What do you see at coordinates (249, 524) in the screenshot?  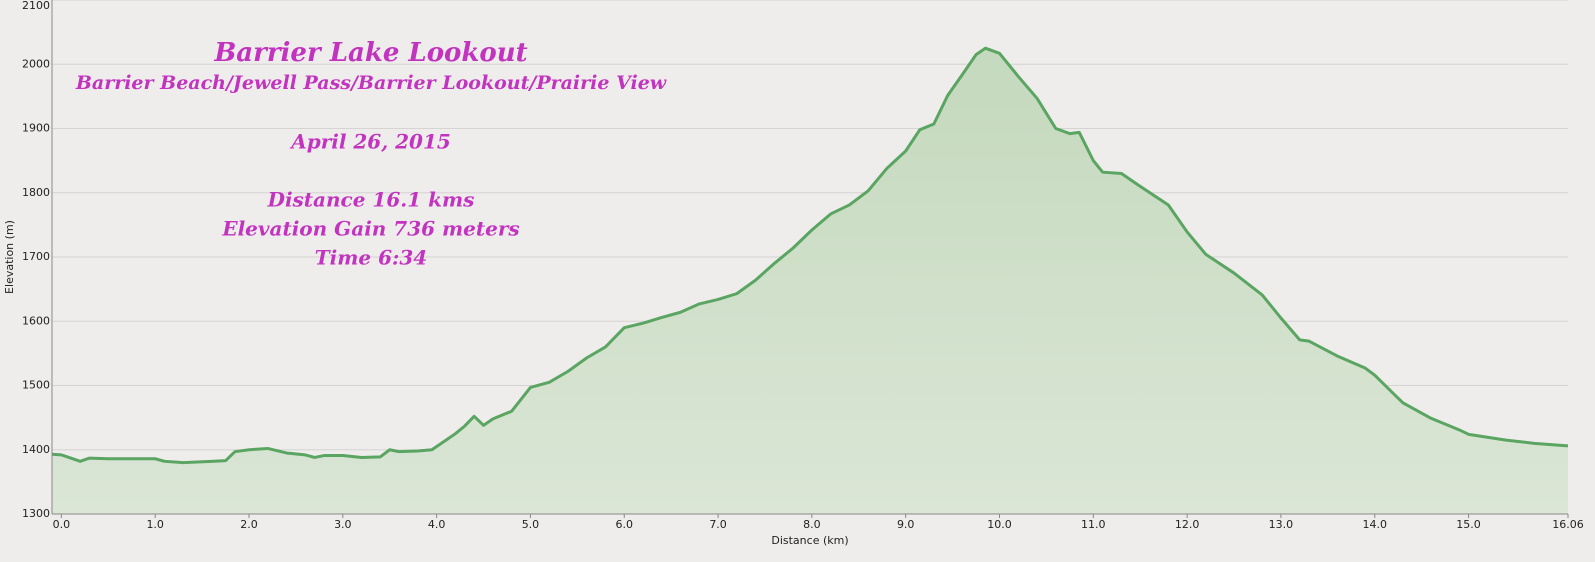 I see `x-tick-label: 2.0` at bounding box center [249, 524].